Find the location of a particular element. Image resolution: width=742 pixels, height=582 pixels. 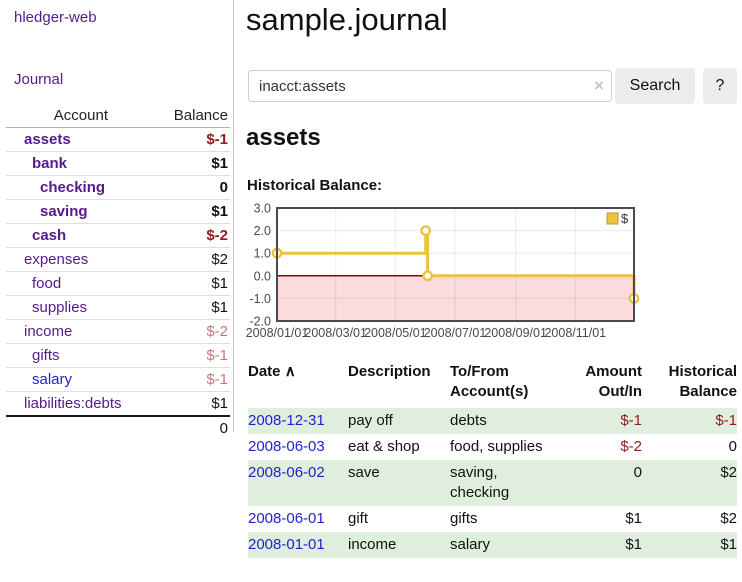

register-col-balance-line2: Balance is located at coordinates (708, 391).